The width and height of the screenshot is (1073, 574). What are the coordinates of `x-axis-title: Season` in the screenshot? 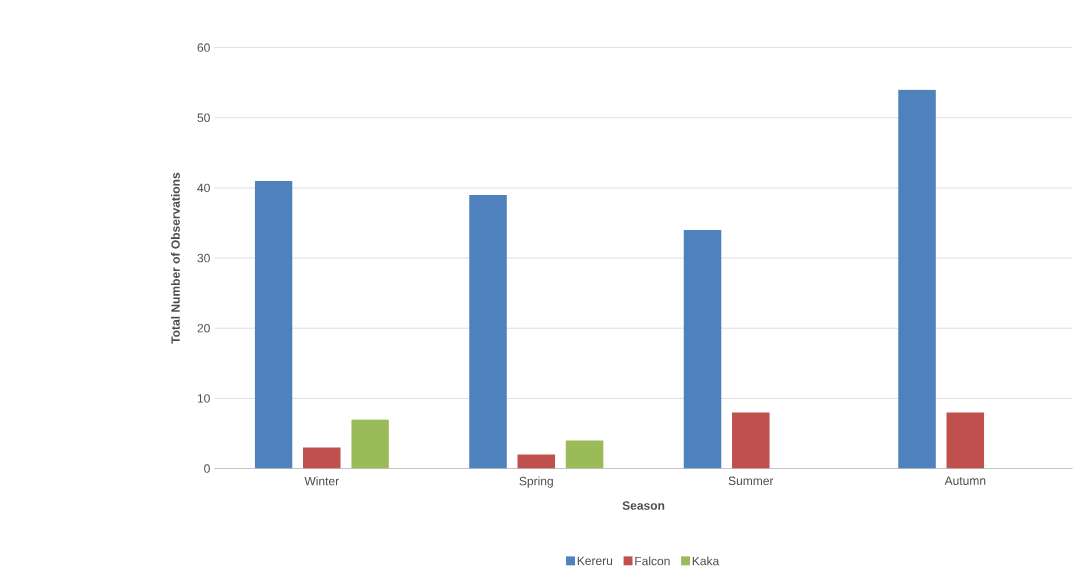 It's located at (643, 505).